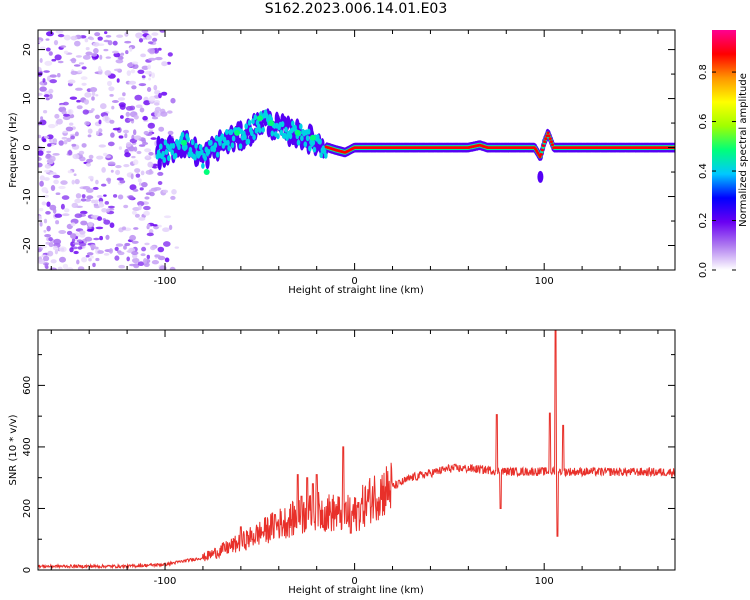  Describe the element at coordinates (165, 281) in the screenshot. I see `x-tick-label: -100` at that location.